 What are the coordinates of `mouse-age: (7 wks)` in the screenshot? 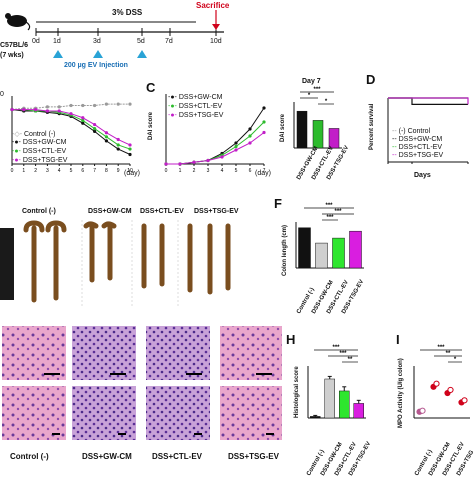 It's located at (12, 55).